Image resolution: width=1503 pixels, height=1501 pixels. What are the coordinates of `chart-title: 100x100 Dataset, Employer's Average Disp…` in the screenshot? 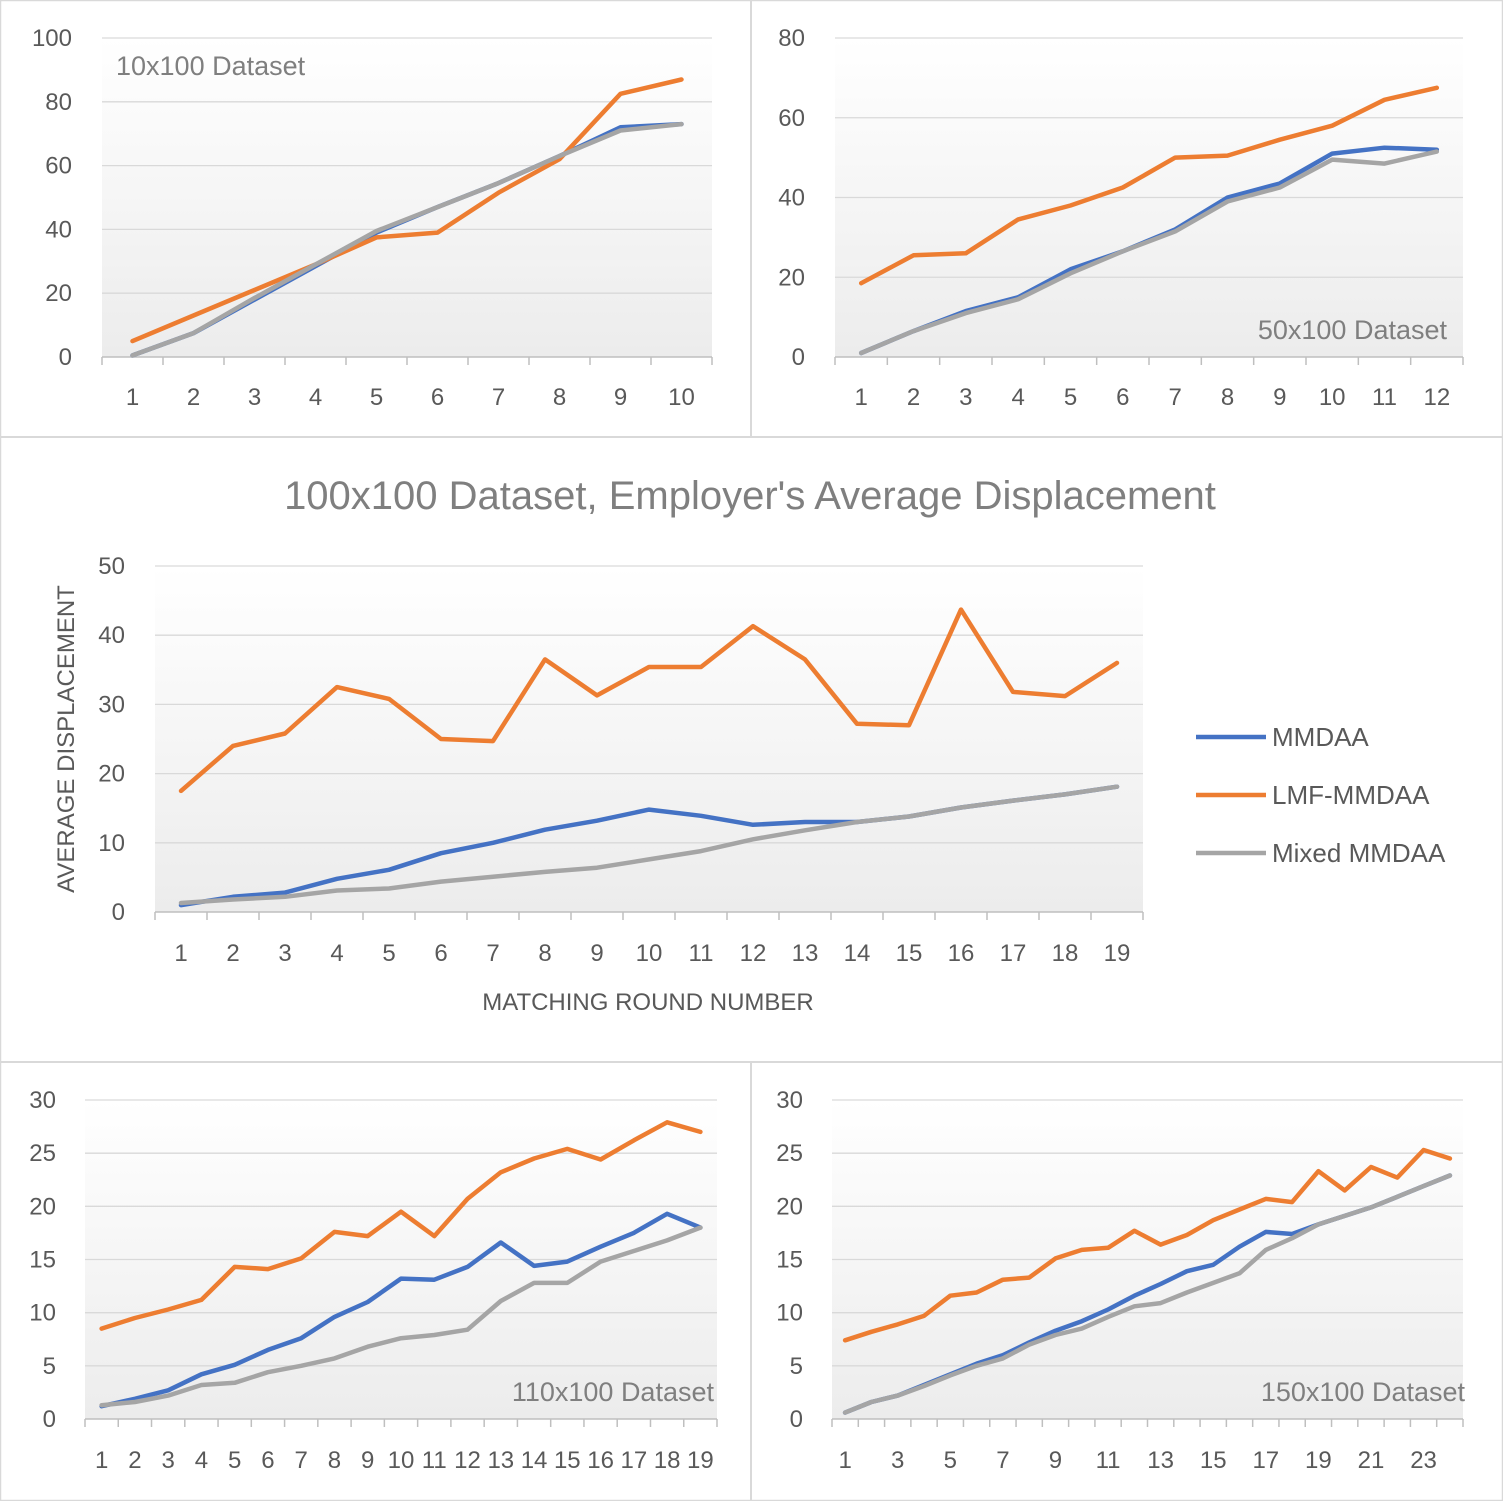 It's located at (750, 496).